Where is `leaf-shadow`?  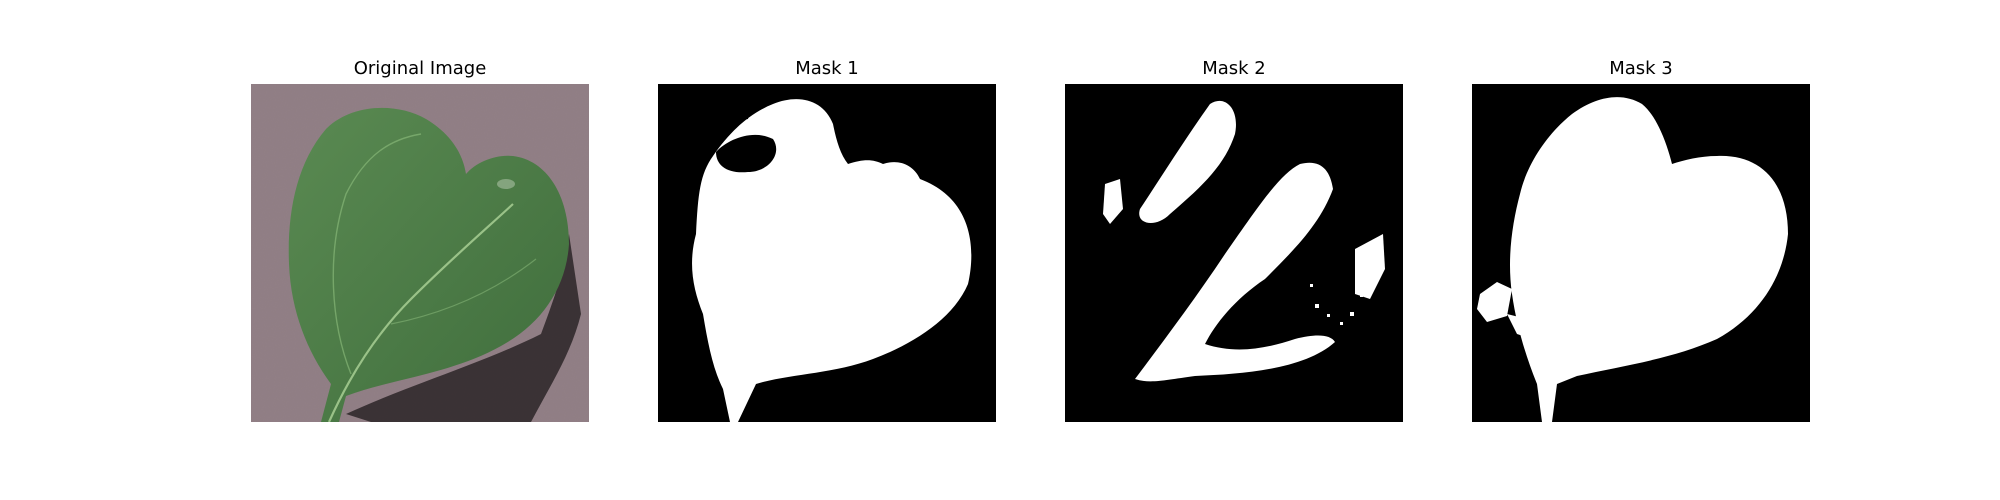 leaf-shadow is located at coordinates (463, 328).